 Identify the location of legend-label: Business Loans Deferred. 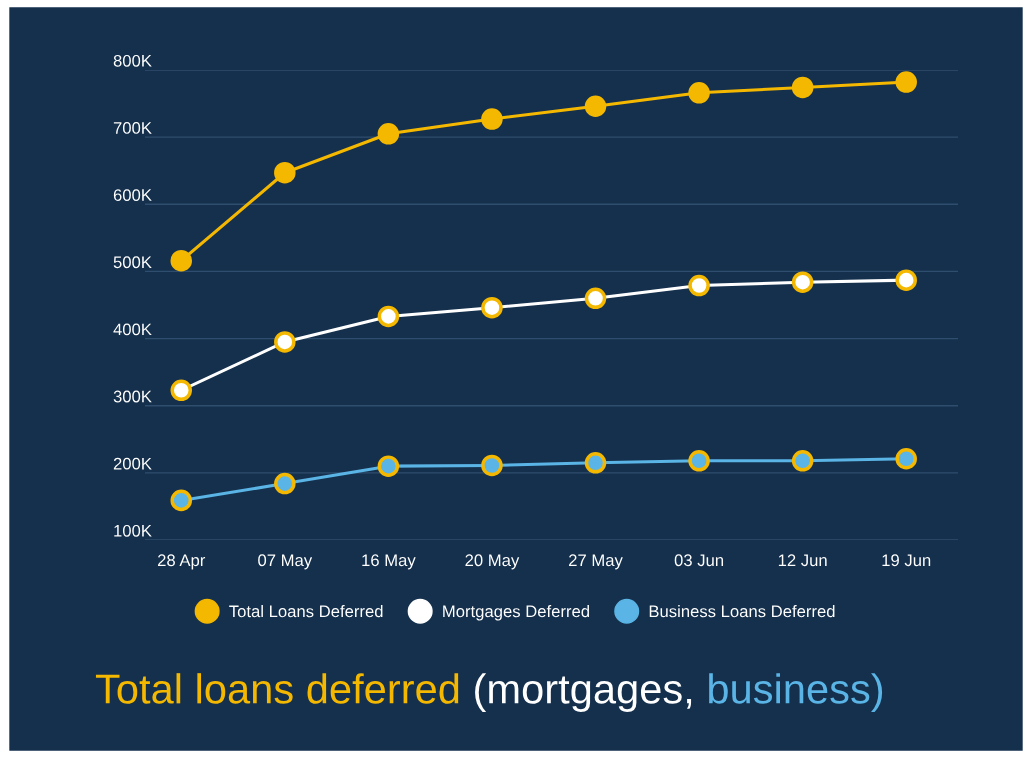
(742, 611).